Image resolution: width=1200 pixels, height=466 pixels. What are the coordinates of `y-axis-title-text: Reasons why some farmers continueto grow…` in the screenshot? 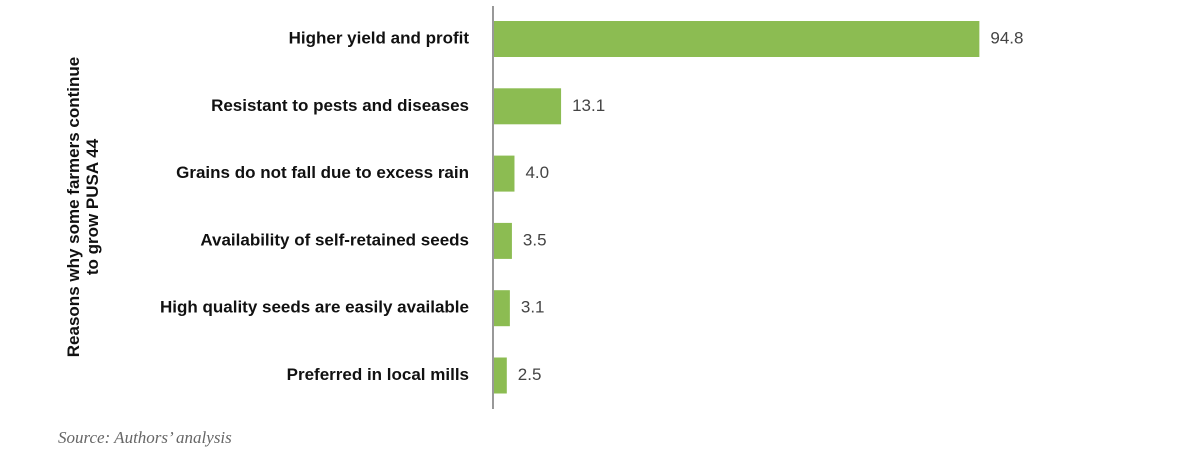 It's located at (83, 207).